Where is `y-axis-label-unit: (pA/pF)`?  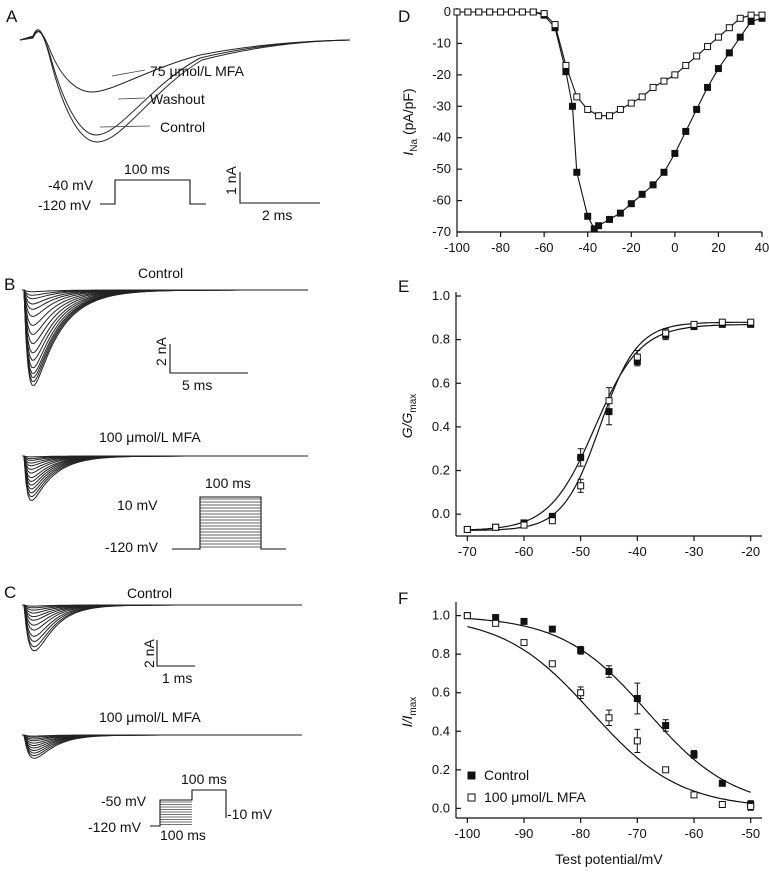
y-axis-label-unit: (pA/pF) is located at coordinates (408, 113).